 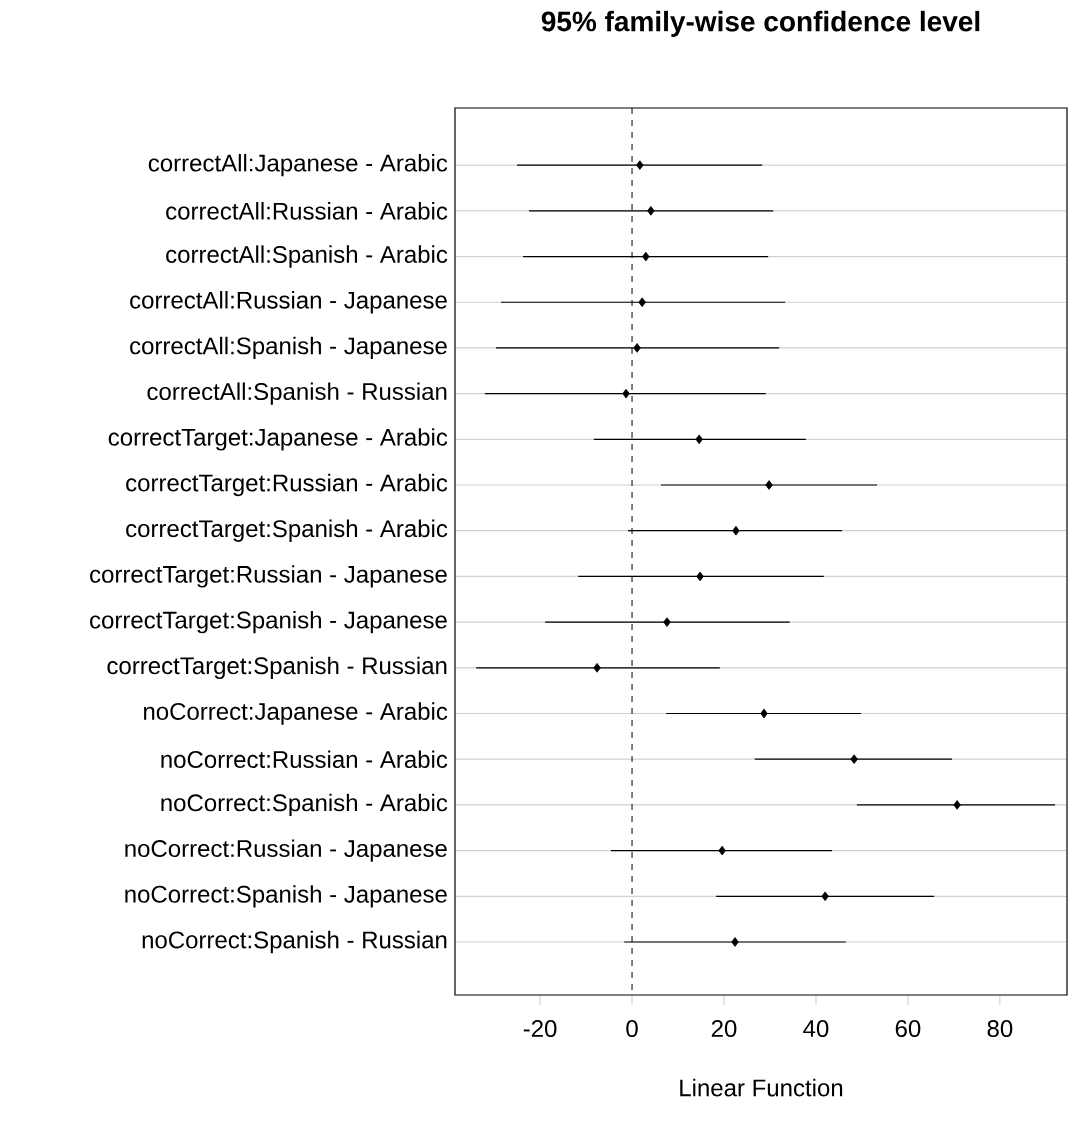 What do you see at coordinates (1000, 1029) in the screenshot?
I see `x-tick-label: 80` at bounding box center [1000, 1029].